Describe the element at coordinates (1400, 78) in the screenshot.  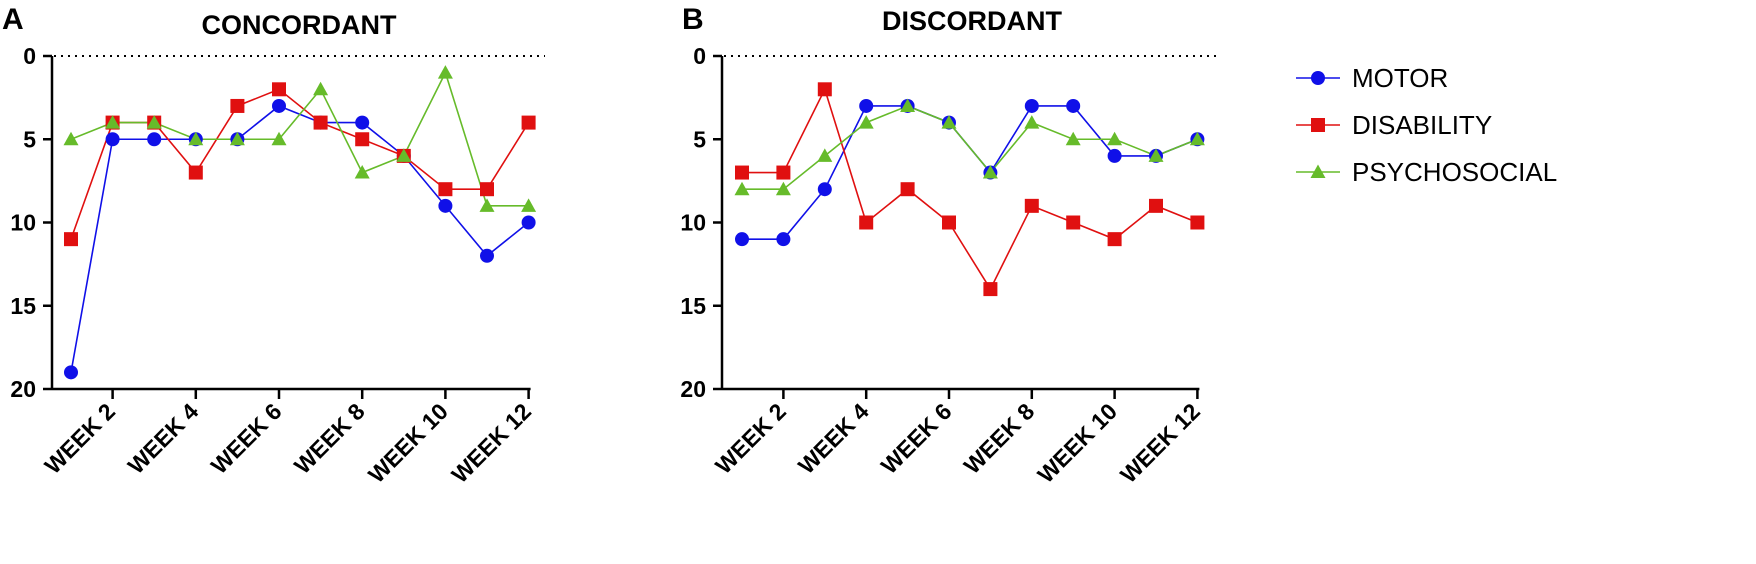
I see `legend-label-motor: MOTOR` at that location.